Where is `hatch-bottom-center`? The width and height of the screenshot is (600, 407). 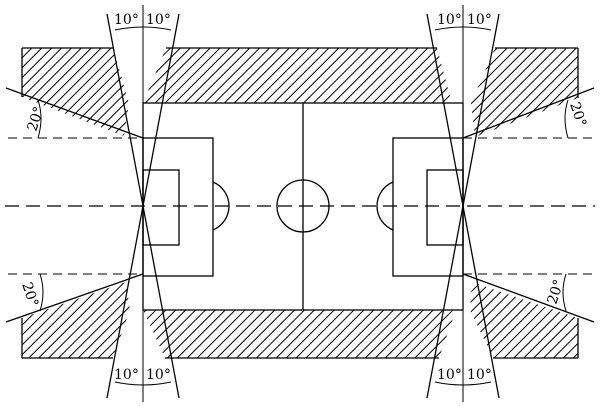 hatch-bottom-center is located at coordinates (299, 334).